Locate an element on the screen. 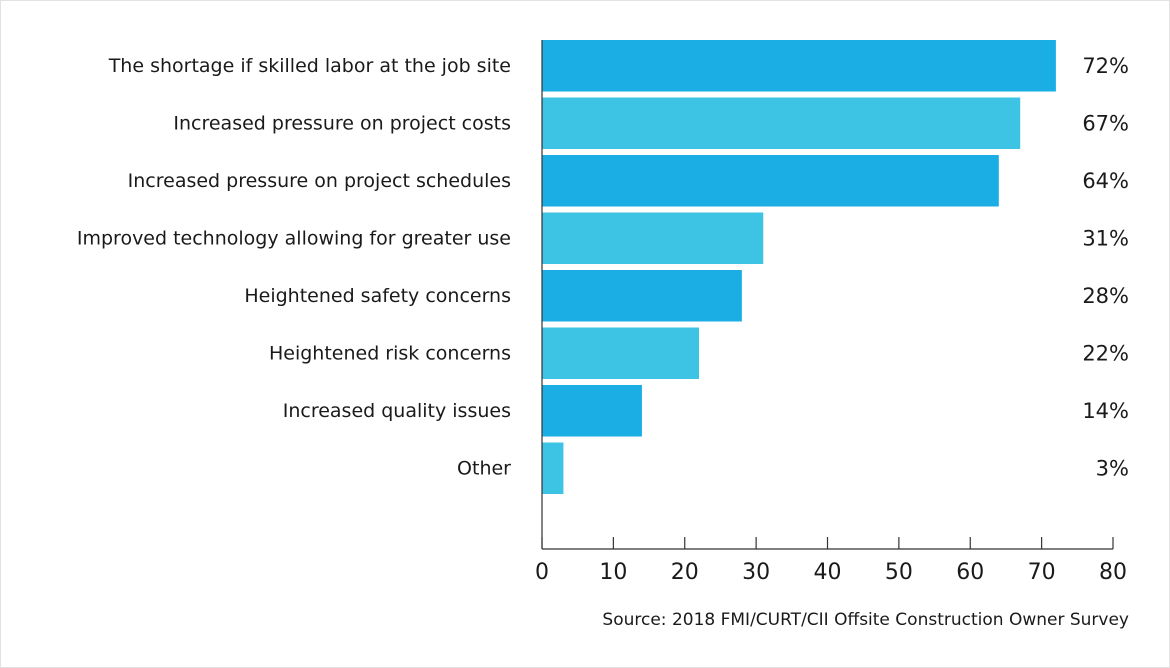 Image resolution: width=1170 pixels, height=668 pixels. bar-the-shortage-if-skilled-labor-at-the-job-site is located at coordinates (799, 66).